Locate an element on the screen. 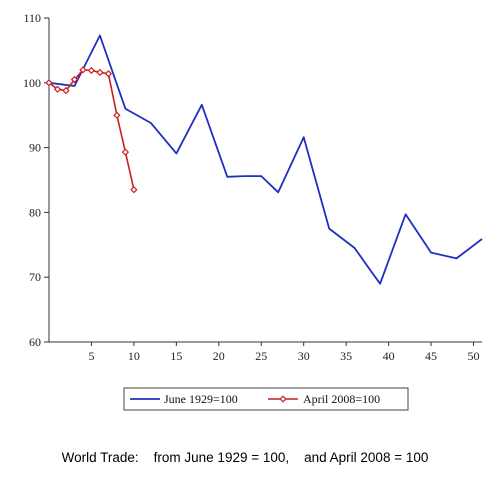  y-tick-label: 70 is located at coordinates (35, 277).